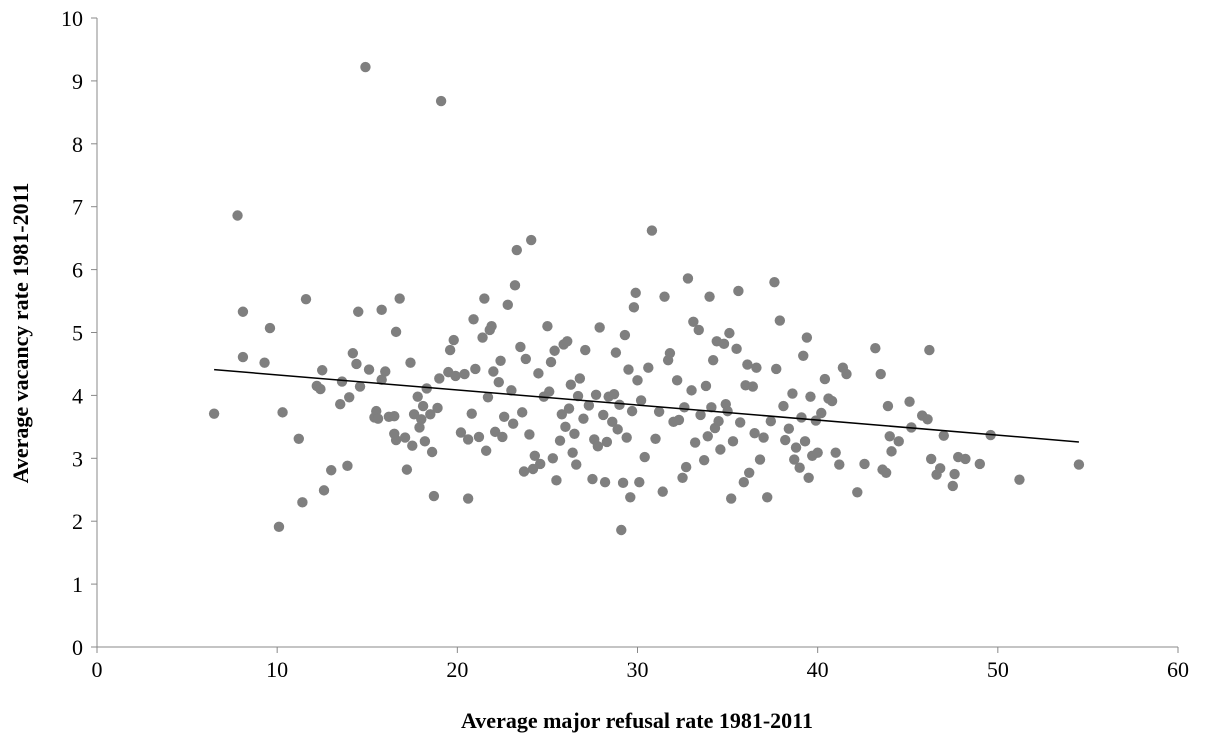 Image resolution: width=1205 pixels, height=740 pixels. Describe the element at coordinates (97, 669) in the screenshot. I see `x-tick-label: 0` at that location.